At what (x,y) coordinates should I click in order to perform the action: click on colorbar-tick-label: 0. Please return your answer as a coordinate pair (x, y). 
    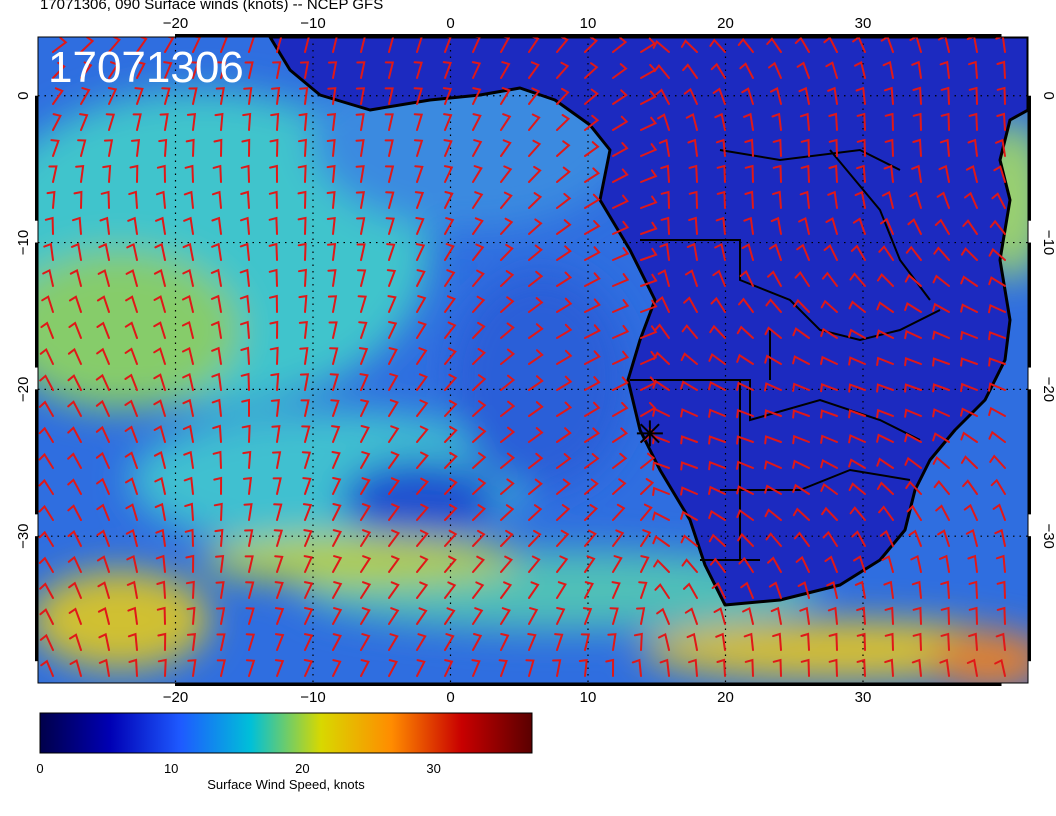
    Looking at the image, I should click on (39, 768).